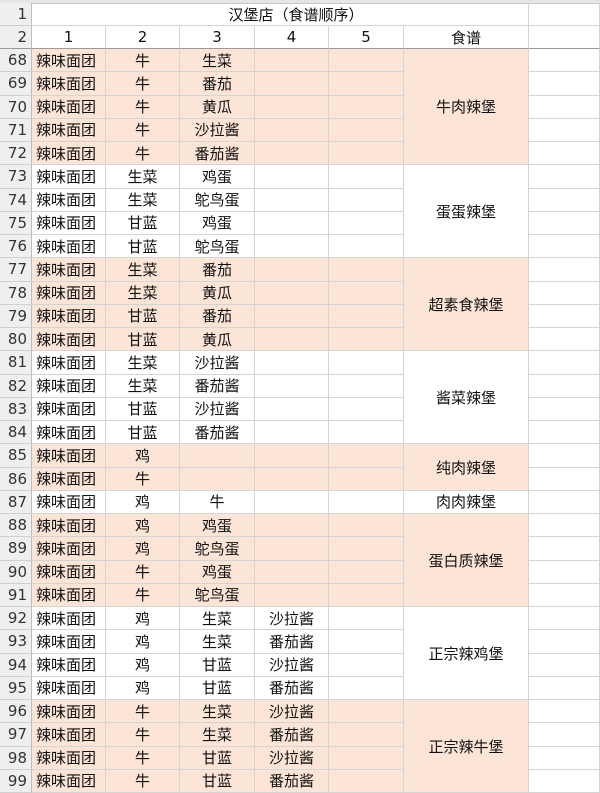 Image resolution: width=600 pixels, height=793 pixels. I want to click on row-header: 83, so click(16, 409).